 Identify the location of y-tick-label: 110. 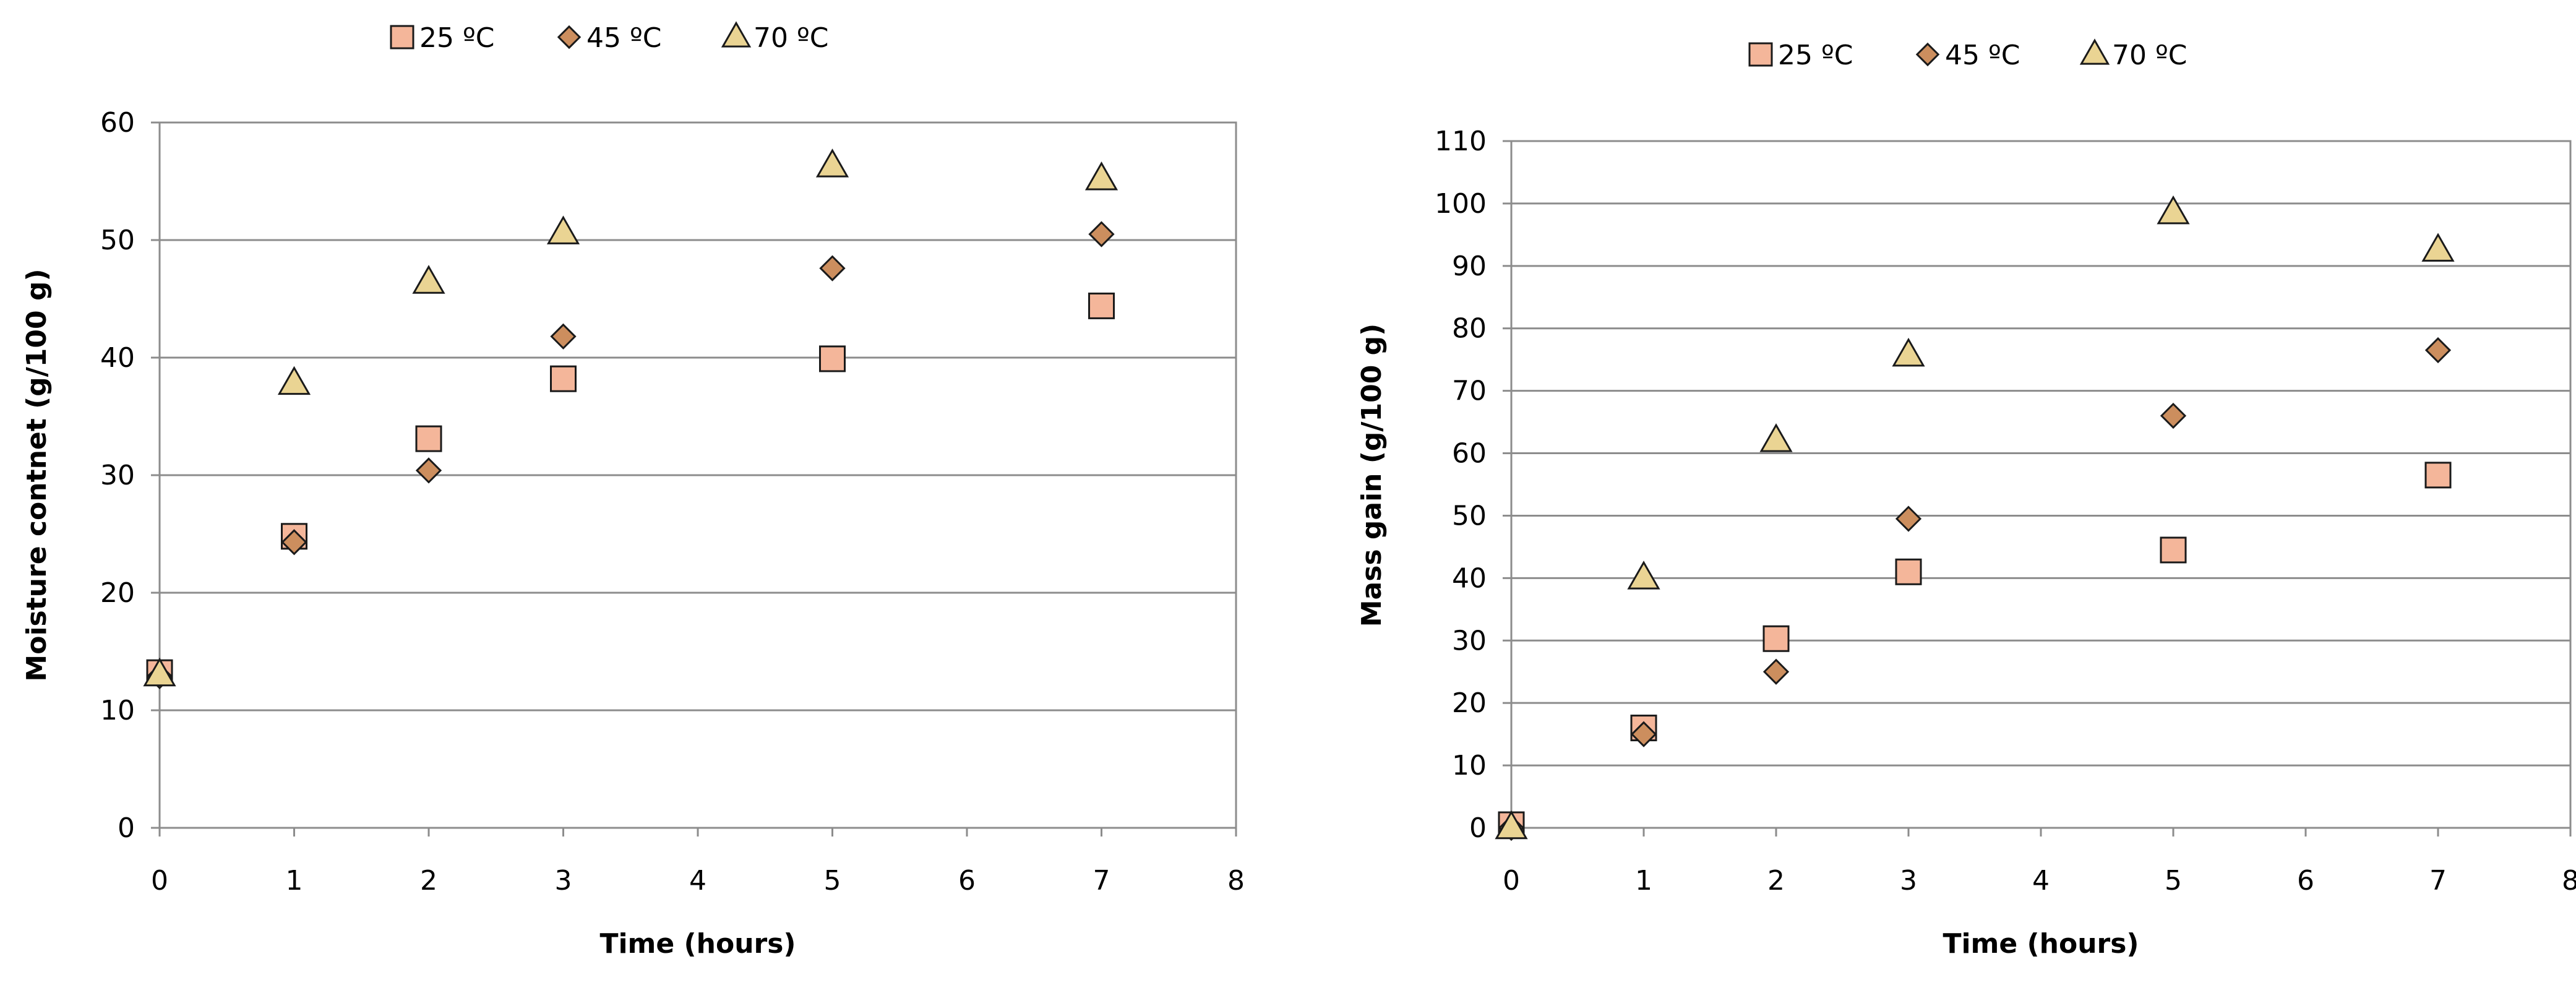
(1461, 142).